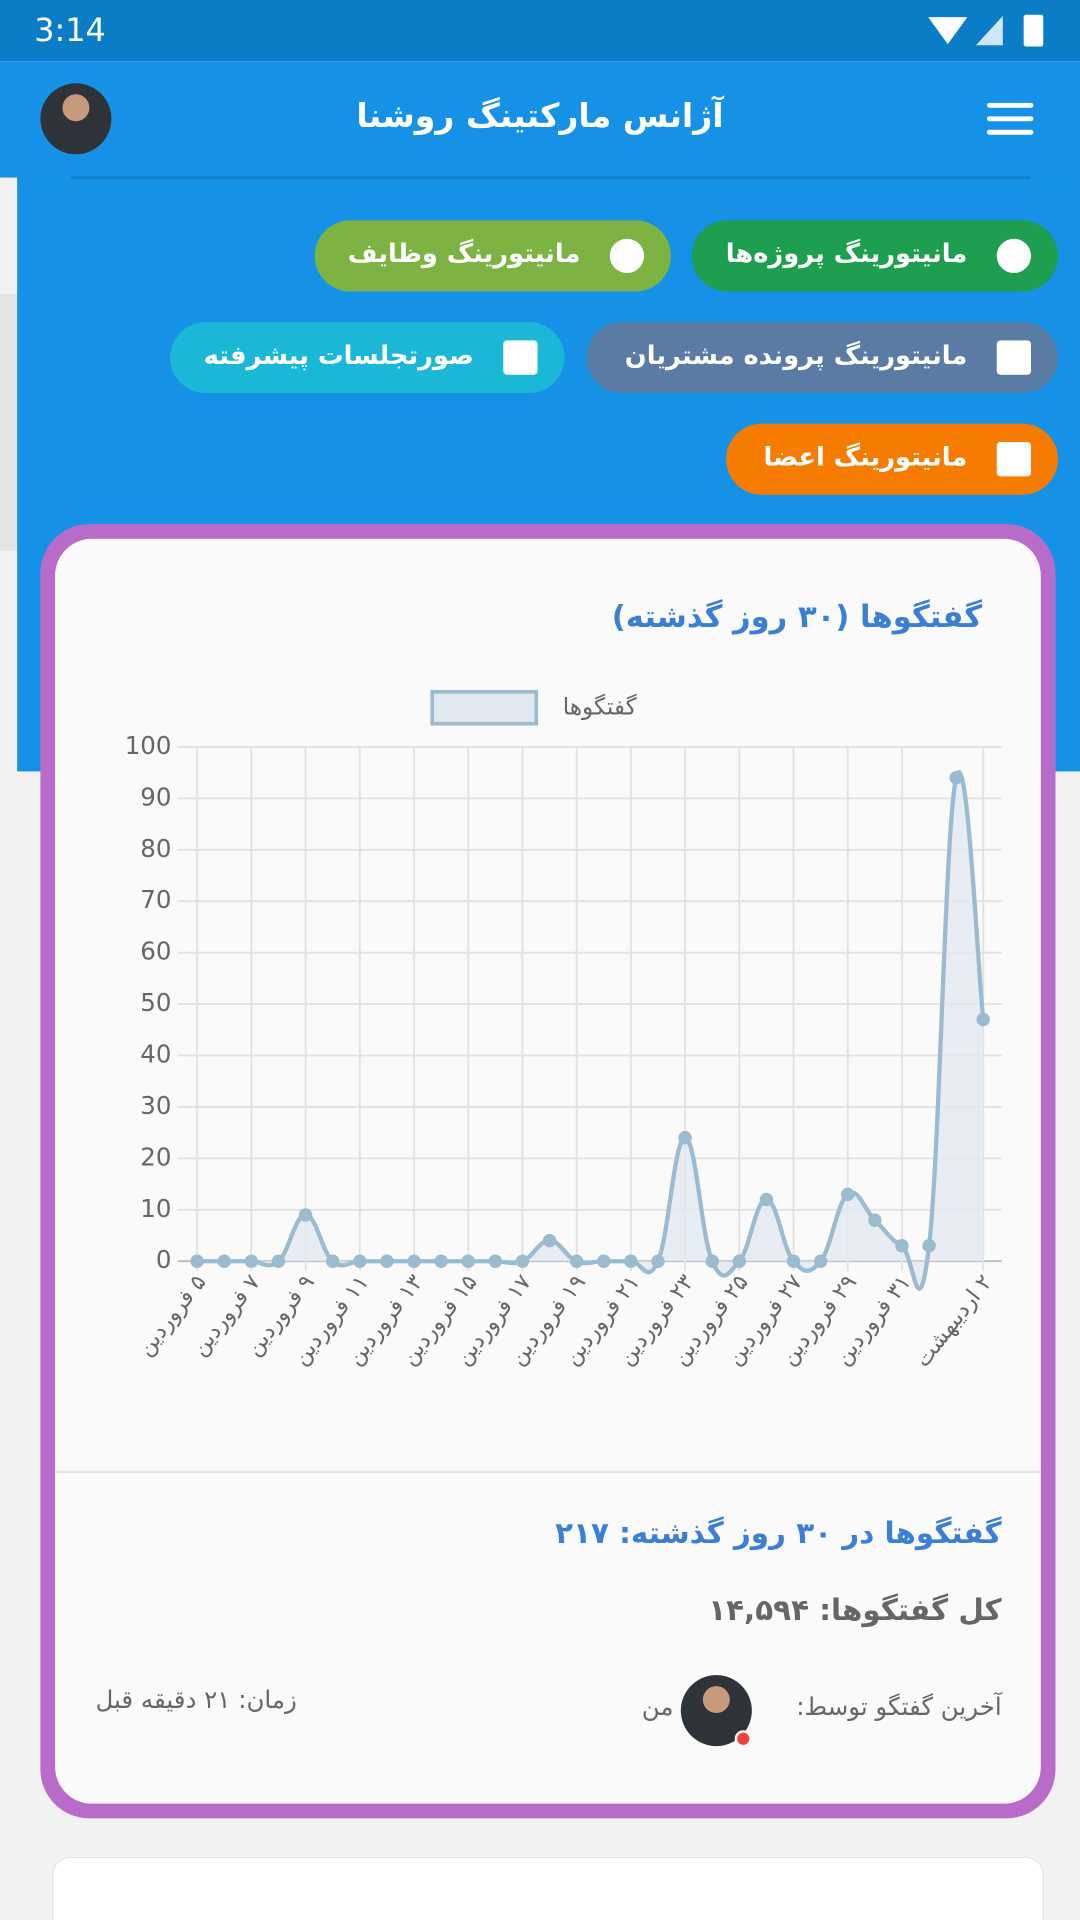  I want to click on last-by-name: من, so click(658, 1706).